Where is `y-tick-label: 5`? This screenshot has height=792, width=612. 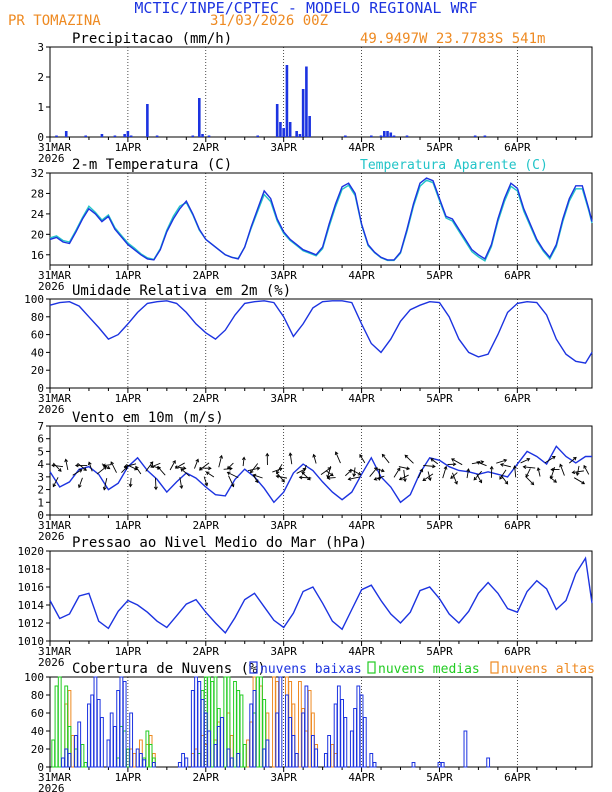
y-tick-label: 5 is located at coordinates (40, 451).